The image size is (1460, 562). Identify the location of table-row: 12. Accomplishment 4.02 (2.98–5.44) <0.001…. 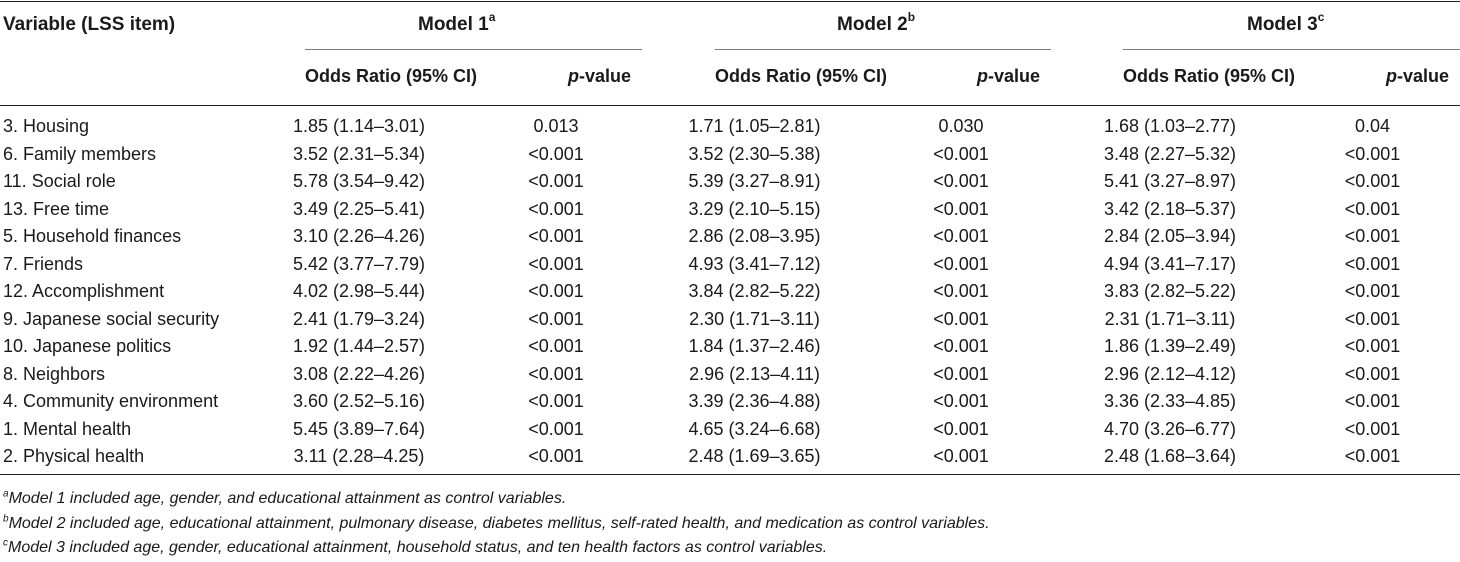
(730, 292).